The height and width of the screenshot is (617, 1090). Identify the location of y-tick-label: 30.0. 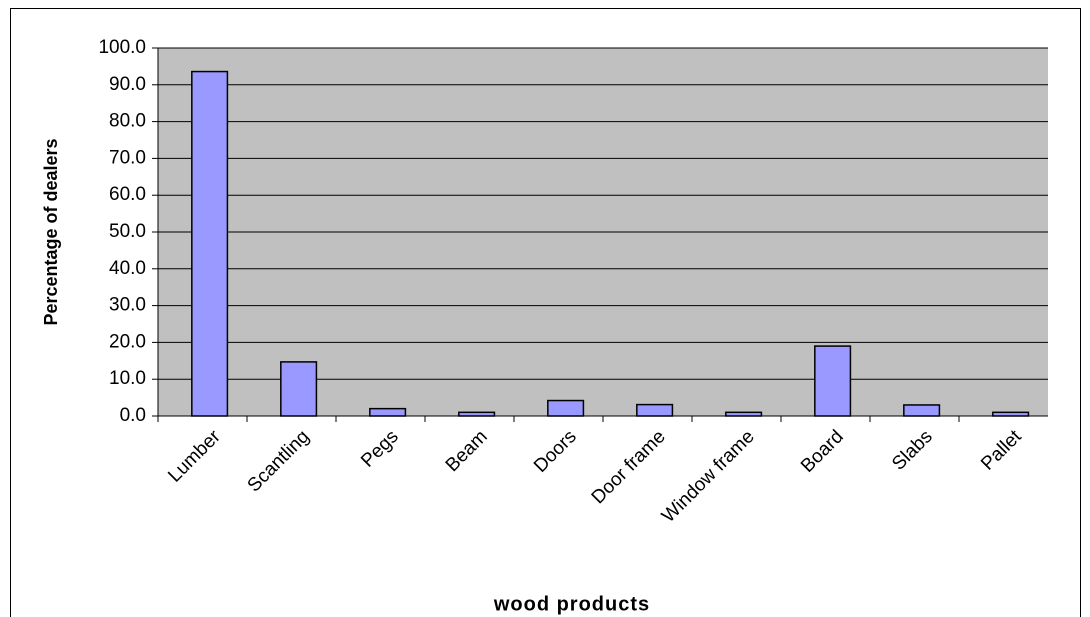
(127, 305).